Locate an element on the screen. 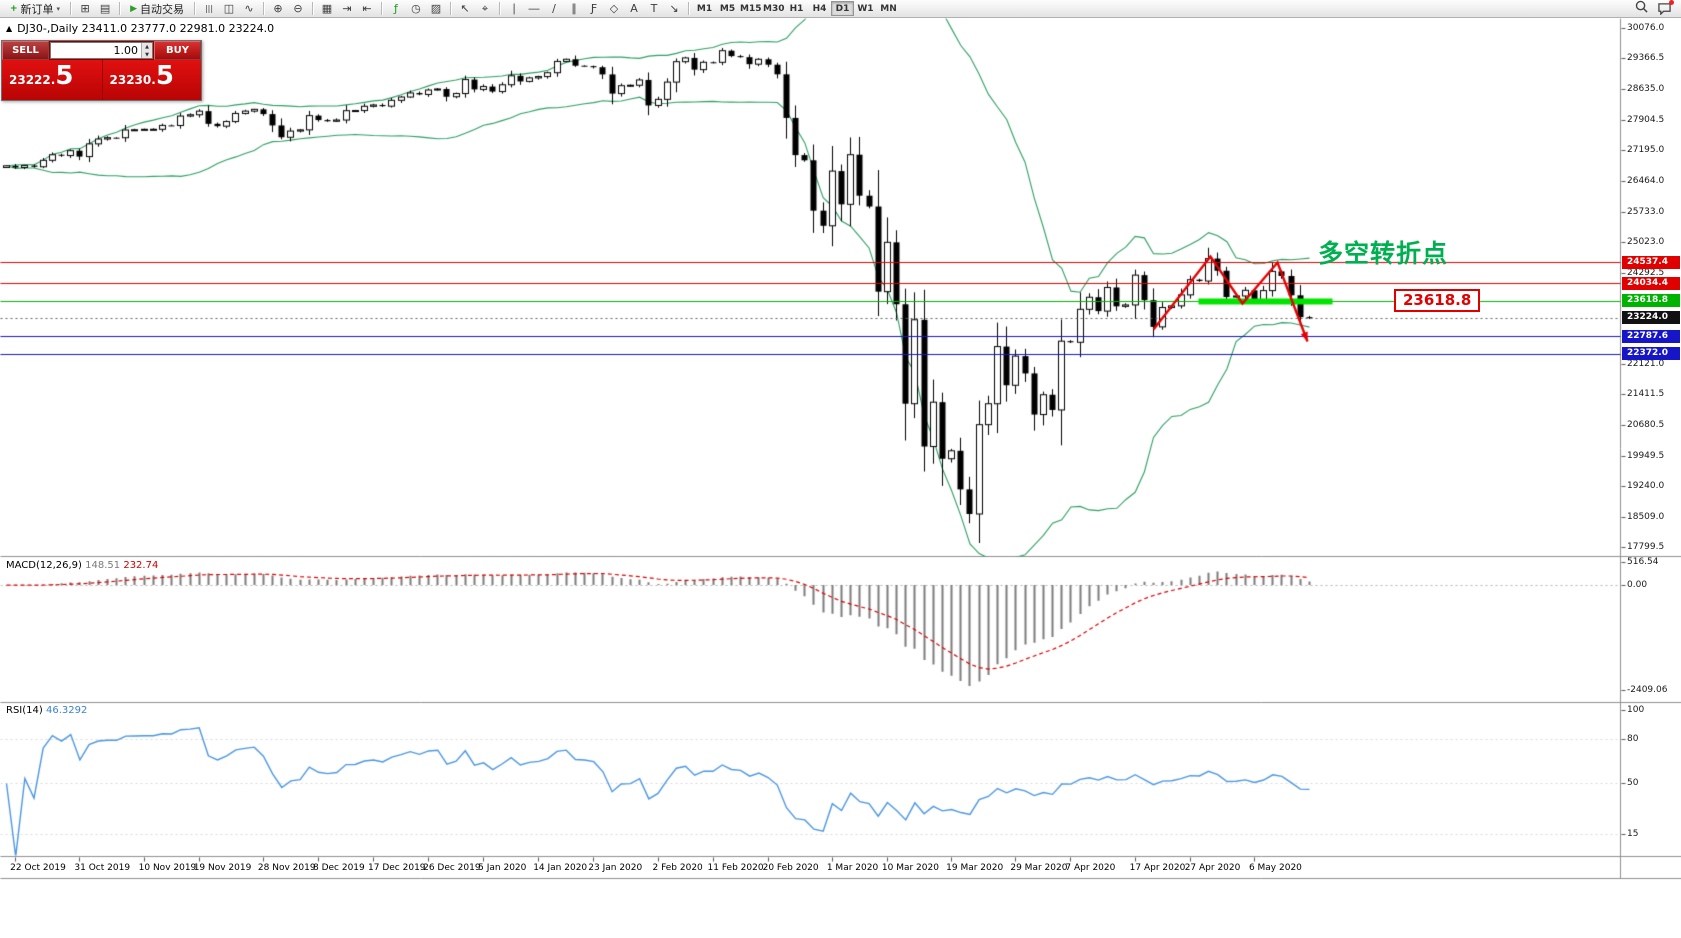  date-label: 20 Feb 2020 is located at coordinates (790, 868).